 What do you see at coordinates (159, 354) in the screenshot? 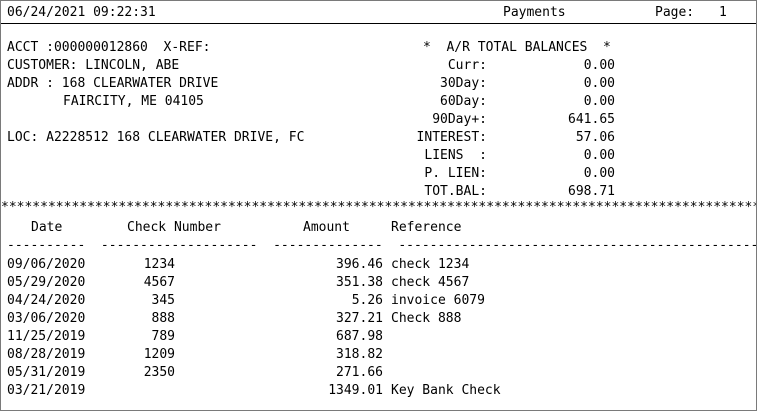
I see `check-number: 1209` at bounding box center [159, 354].